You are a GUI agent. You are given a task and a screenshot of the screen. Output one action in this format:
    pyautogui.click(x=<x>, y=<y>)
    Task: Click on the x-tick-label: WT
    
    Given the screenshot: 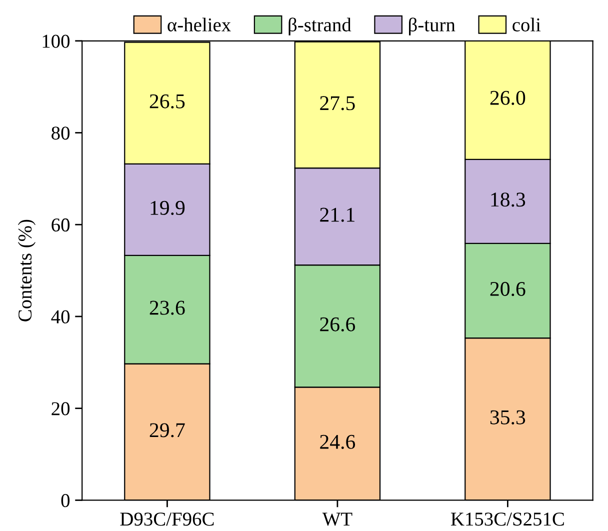 What is the action you would take?
    pyautogui.click(x=337, y=519)
    